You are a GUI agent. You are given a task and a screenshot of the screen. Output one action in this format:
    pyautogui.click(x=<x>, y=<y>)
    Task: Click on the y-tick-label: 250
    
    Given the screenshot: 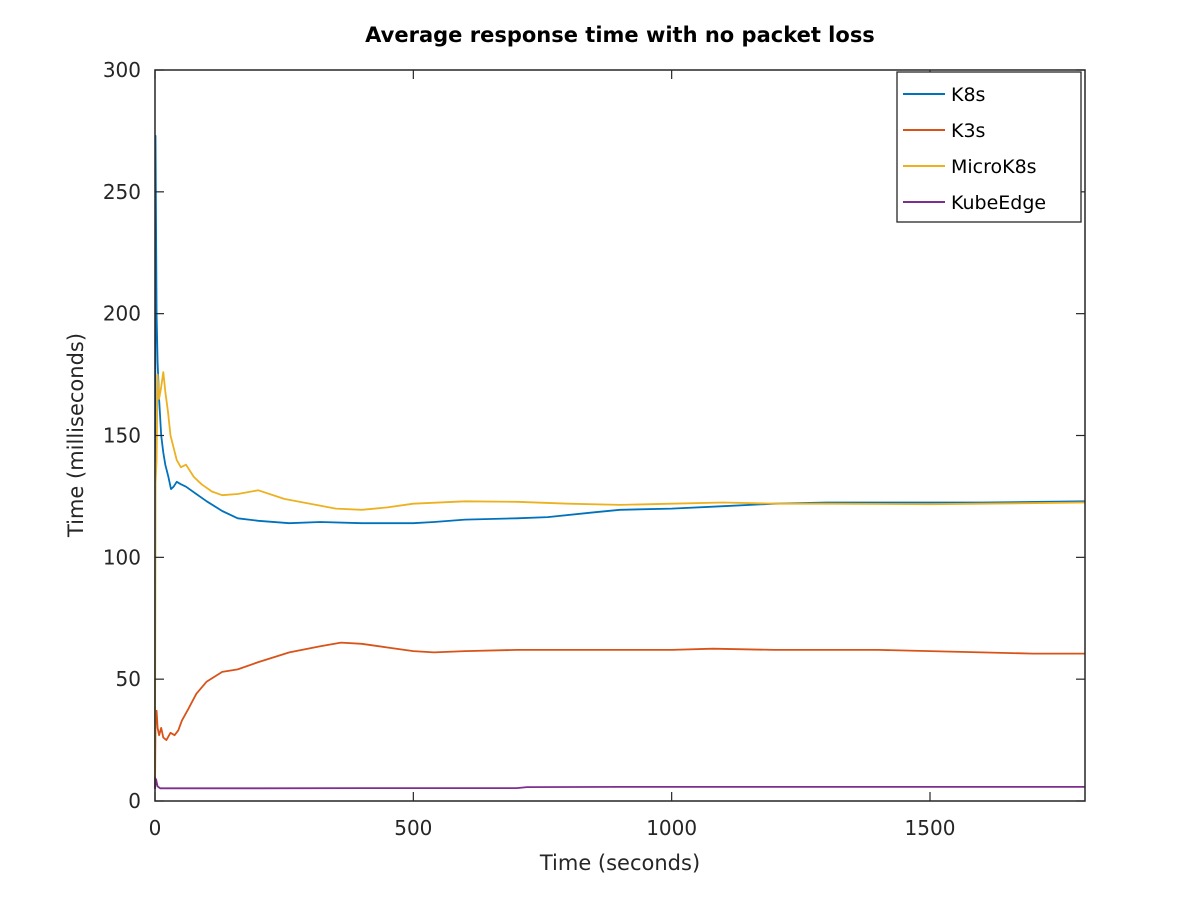 What is the action you would take?
    pyautogui.click(x=122, y=192)
    